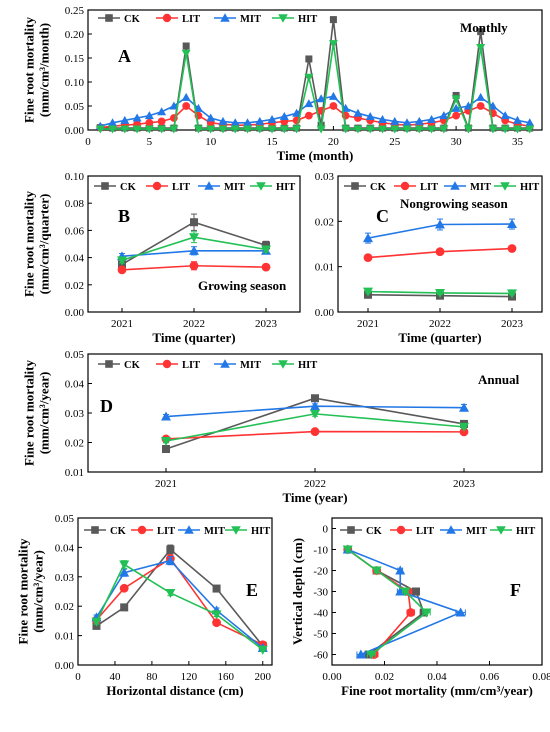  I want to click on y-axis-label-line1: Fine root mortality, so click(22, 591).